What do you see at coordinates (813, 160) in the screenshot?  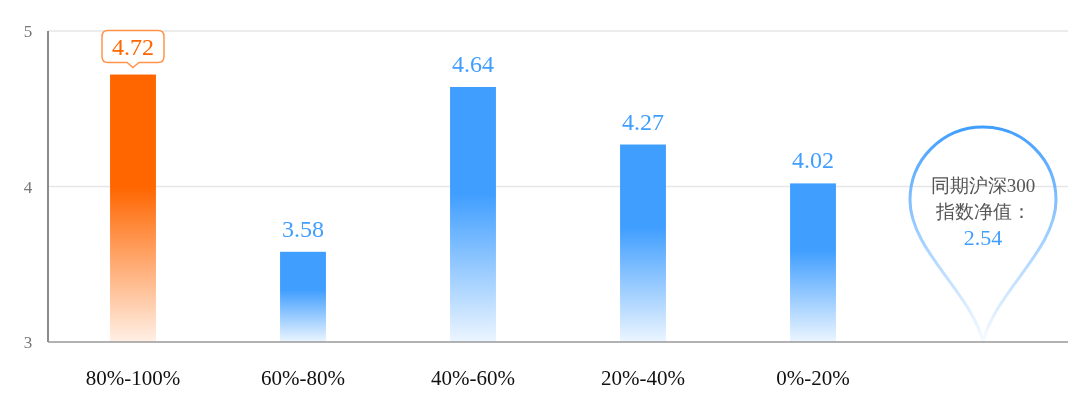 I see `data-label: 4.02` at bounding box center [813, 160].